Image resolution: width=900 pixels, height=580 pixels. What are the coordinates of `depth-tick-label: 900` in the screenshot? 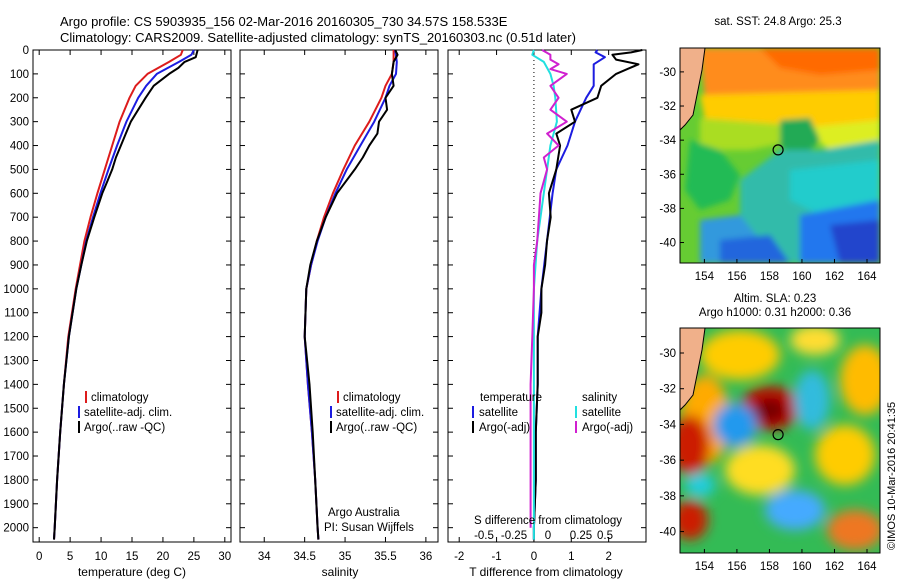 It's located at (19, 266).